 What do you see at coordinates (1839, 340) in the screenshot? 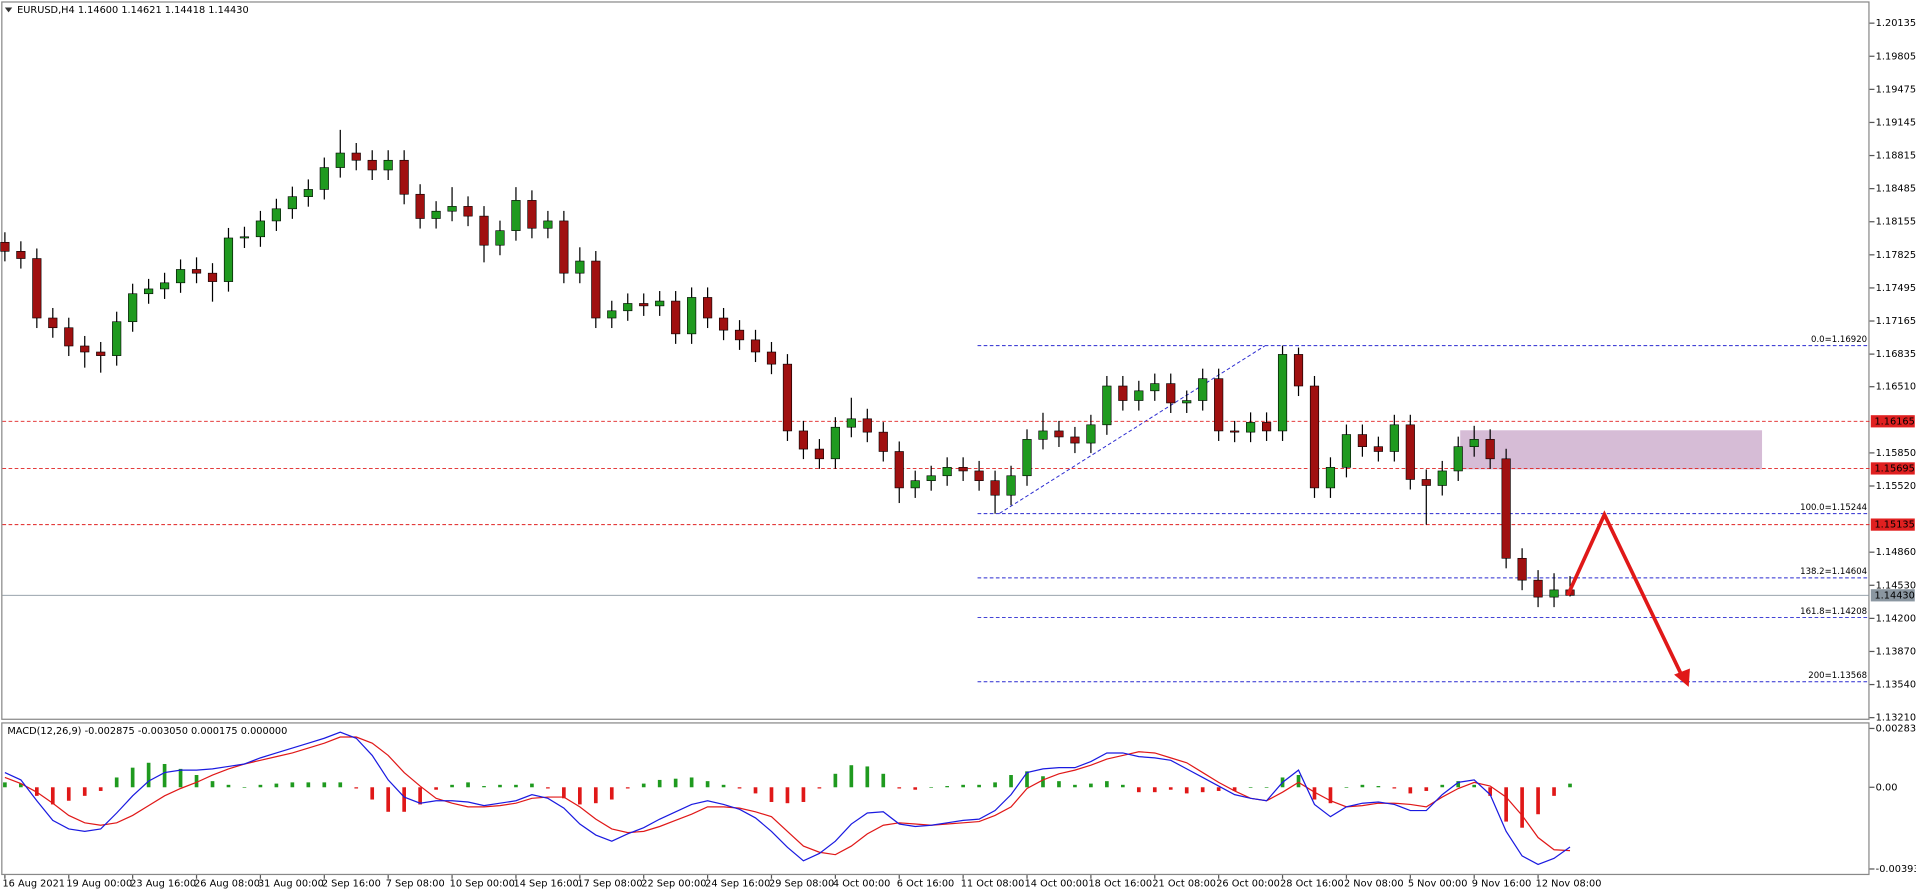
I see `fib-label: 0.0=1.16920` at bounding box center [1839, 340].